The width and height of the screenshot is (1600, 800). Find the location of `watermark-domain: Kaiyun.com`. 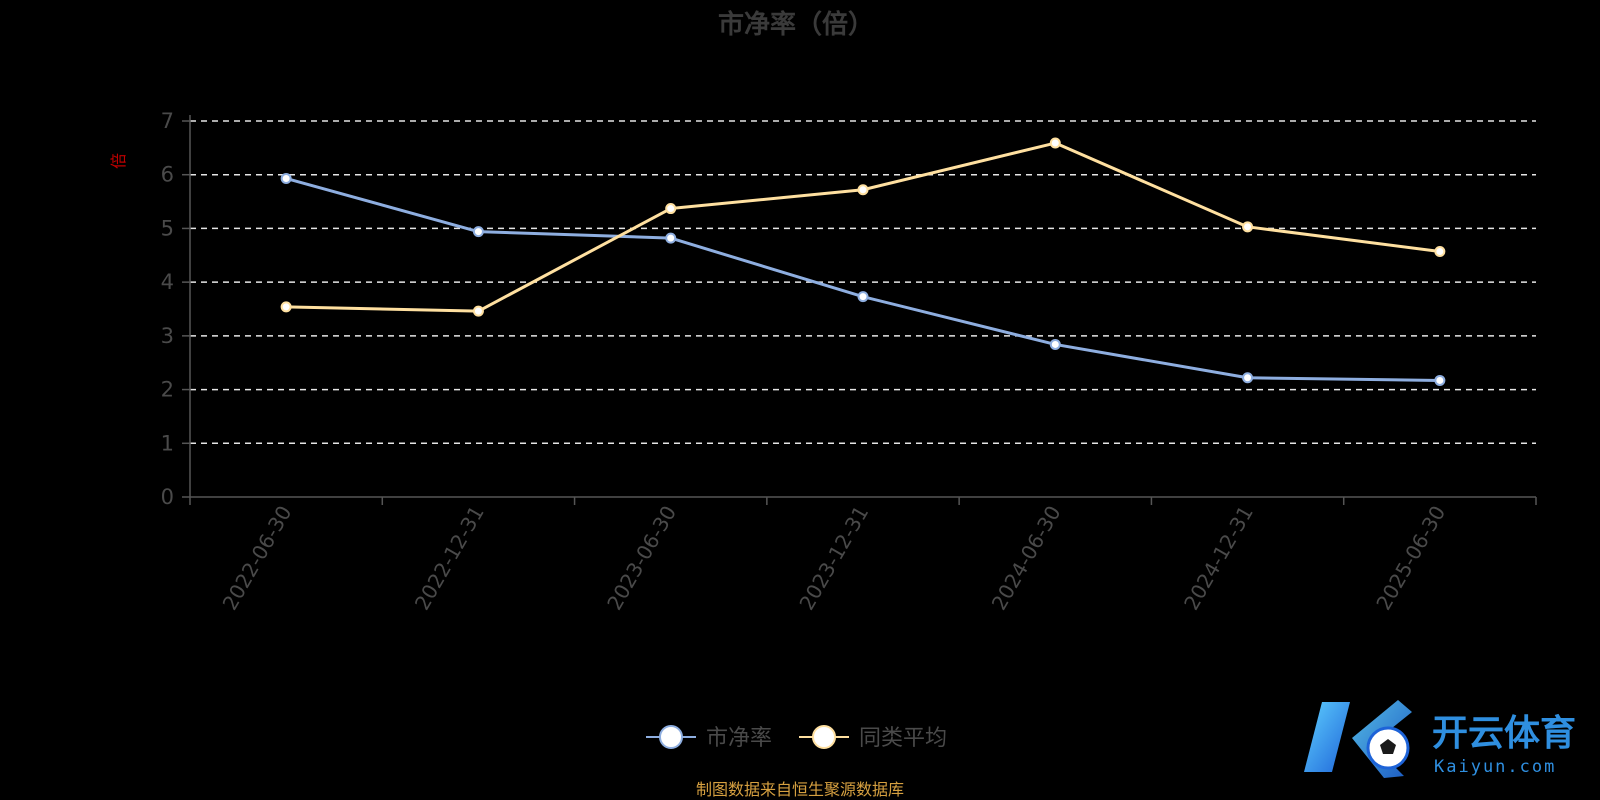

watermark-domain: Kaiyun.com is located at coordinates (1495, 767).